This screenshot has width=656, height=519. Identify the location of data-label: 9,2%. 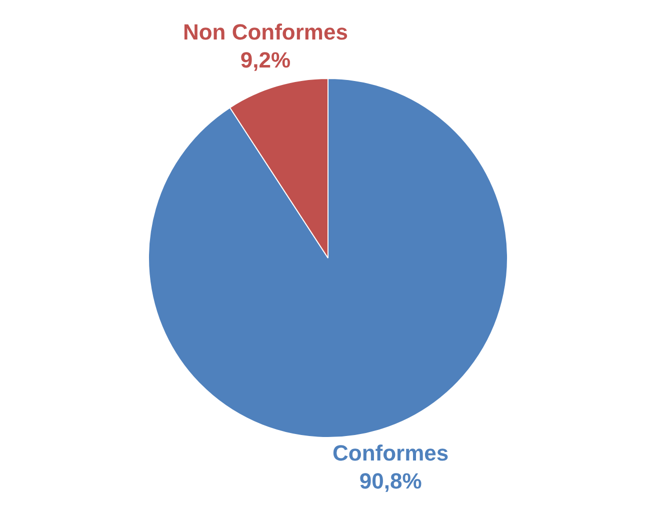
(265, 60).